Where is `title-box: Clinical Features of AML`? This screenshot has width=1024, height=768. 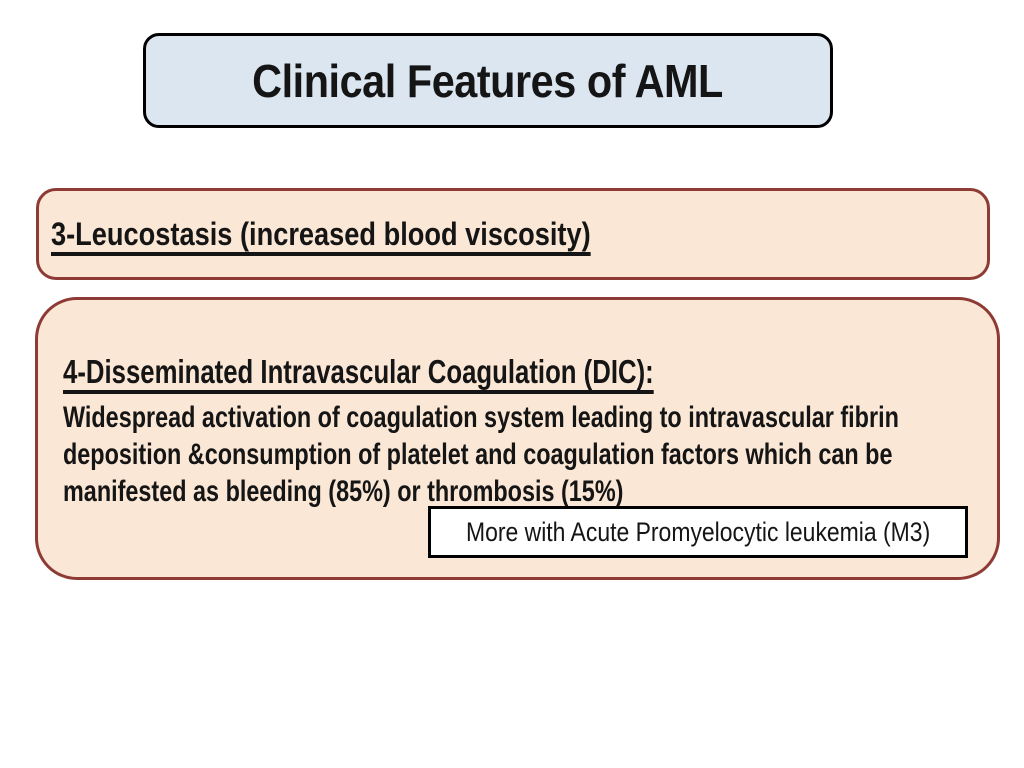 title-box: Clinical Features of AML is located at coordinates (488, 80).